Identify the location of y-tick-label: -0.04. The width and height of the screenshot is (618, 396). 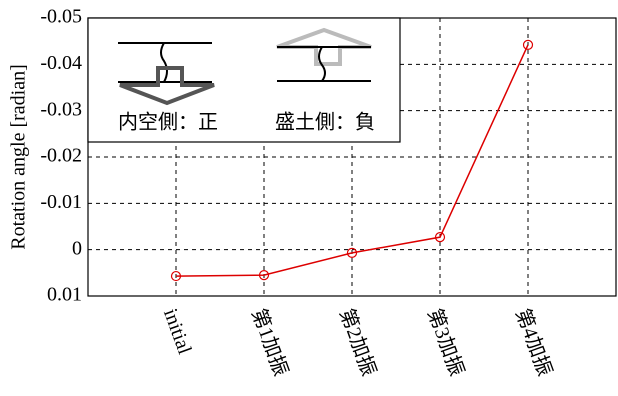
(61, 63).